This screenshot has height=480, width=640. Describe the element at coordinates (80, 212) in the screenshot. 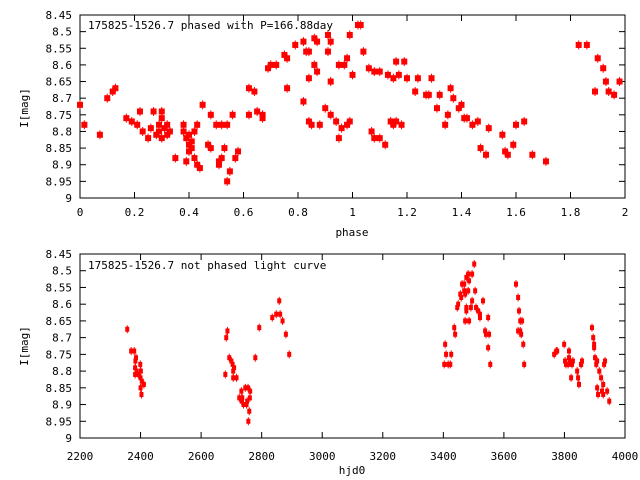

I see `x-tick-label: 0` at that location.